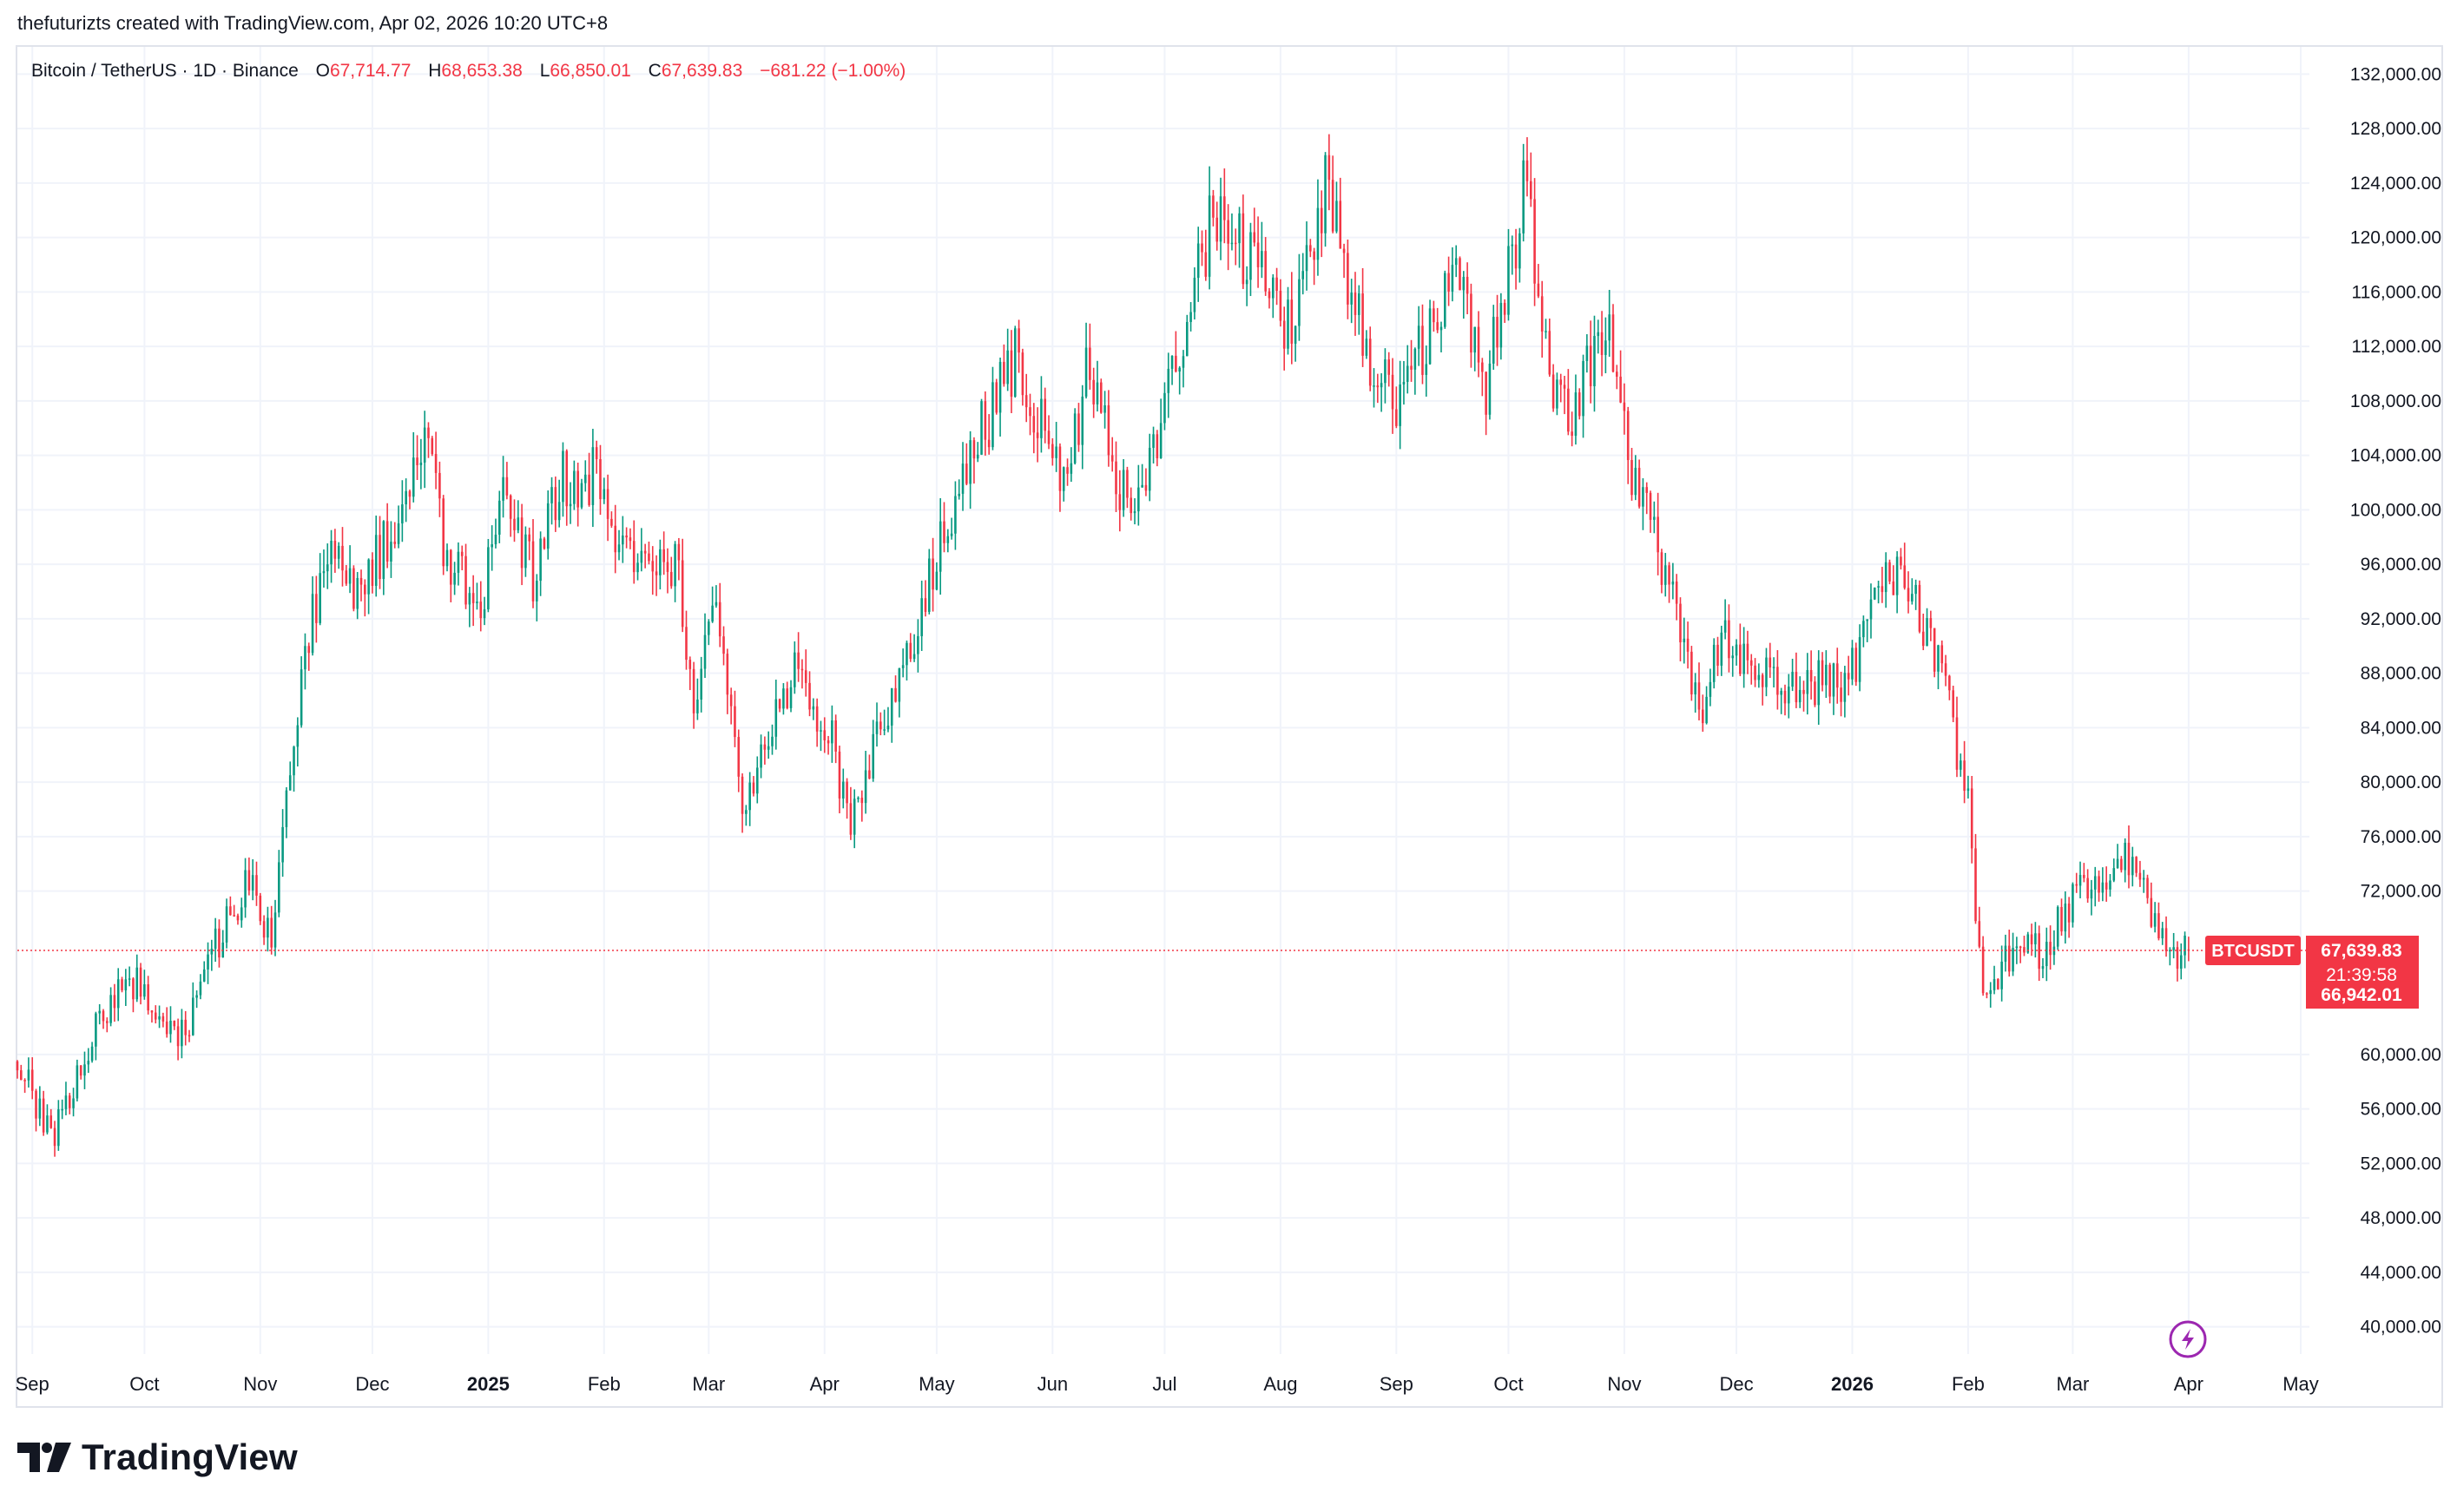  I want to click on price-tick-label: 112,000.00, so click(2396, 347).